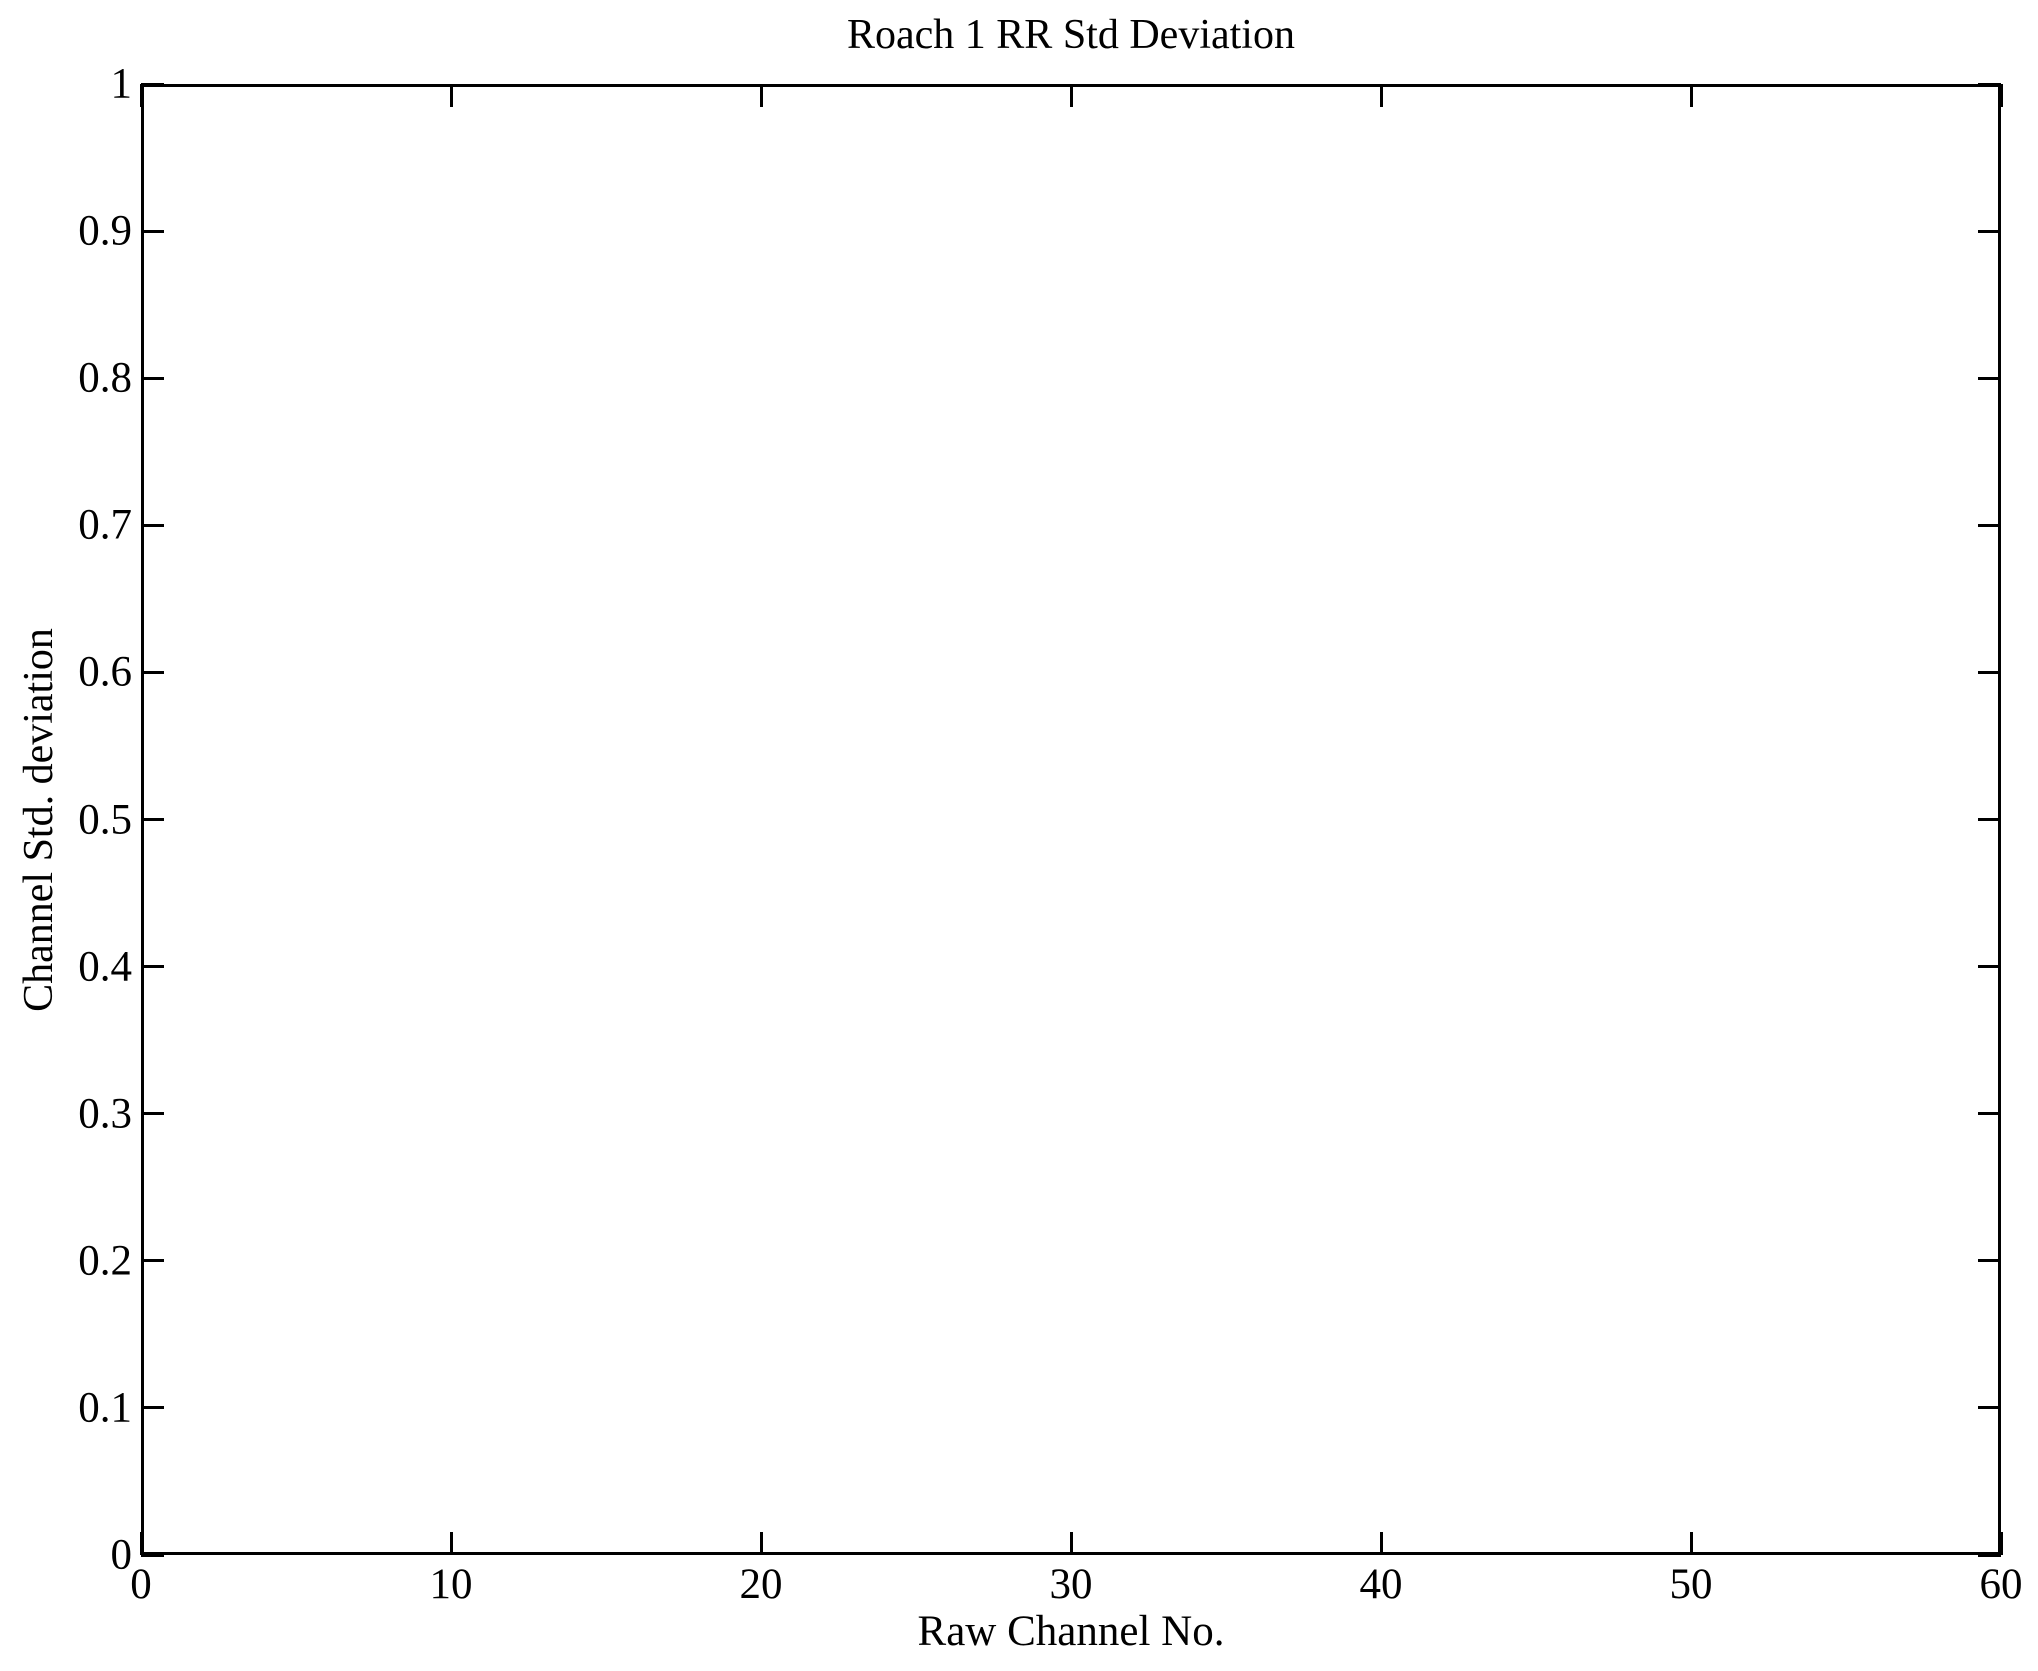 This screenshot has height=1671, width=2038. Describe the element at coordinates (105, 1114) in the screenshot. I see `y-tick-label: 0.3` at that location.